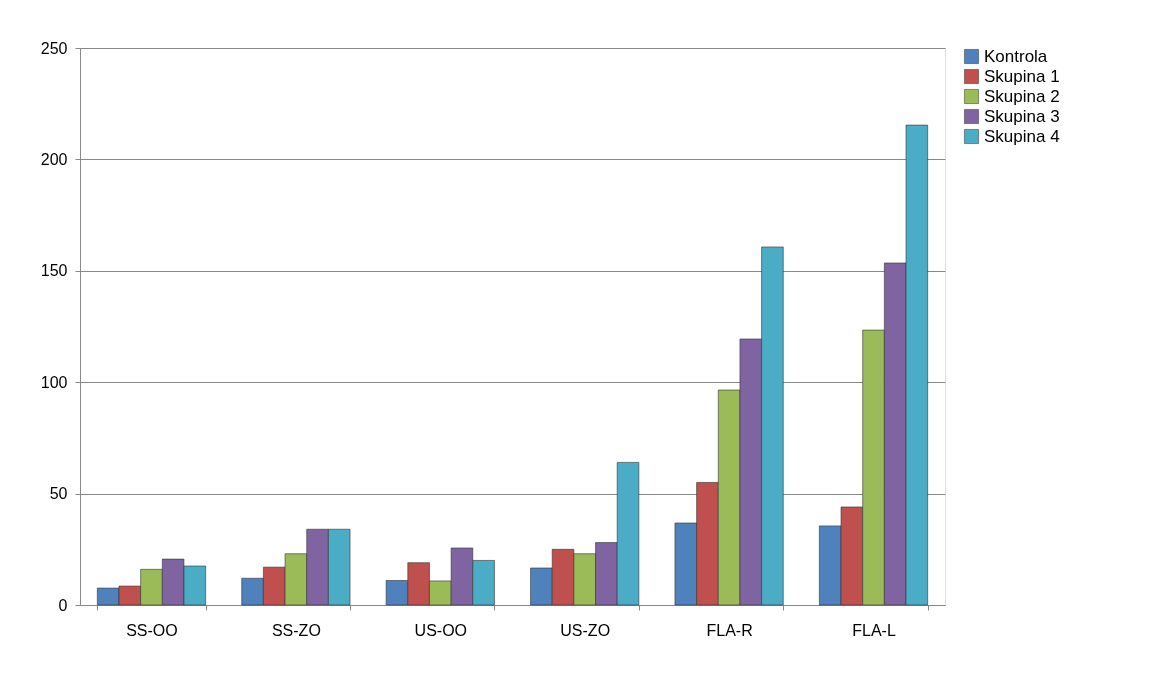  What do you see at coordinates (1022, 136) in the screenshot?
I see `legend-label: Skupina 4` at bounding box center [1022, 136].